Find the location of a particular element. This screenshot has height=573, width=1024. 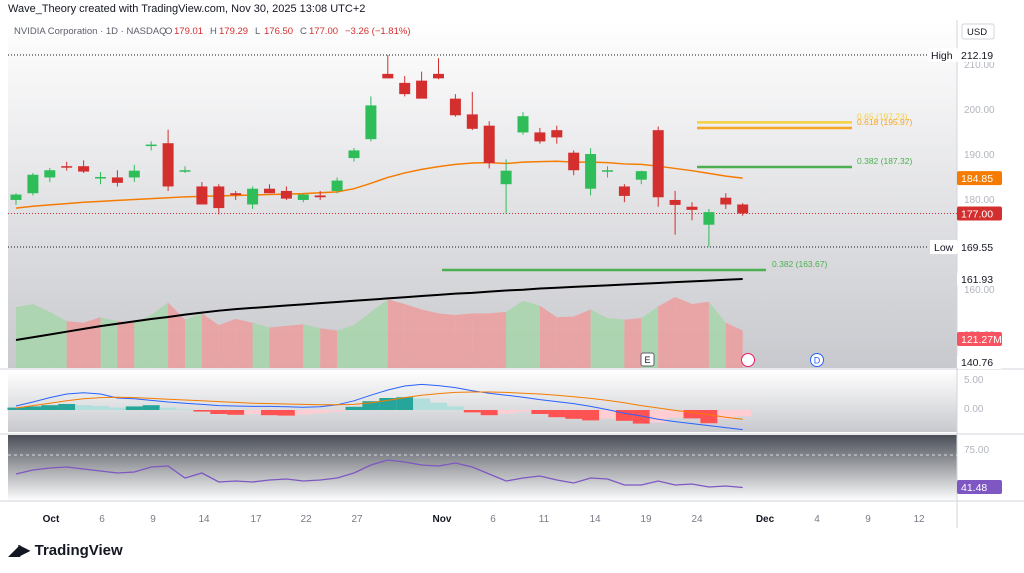

low-value: 169.55 is located at coordinates (977, 248).